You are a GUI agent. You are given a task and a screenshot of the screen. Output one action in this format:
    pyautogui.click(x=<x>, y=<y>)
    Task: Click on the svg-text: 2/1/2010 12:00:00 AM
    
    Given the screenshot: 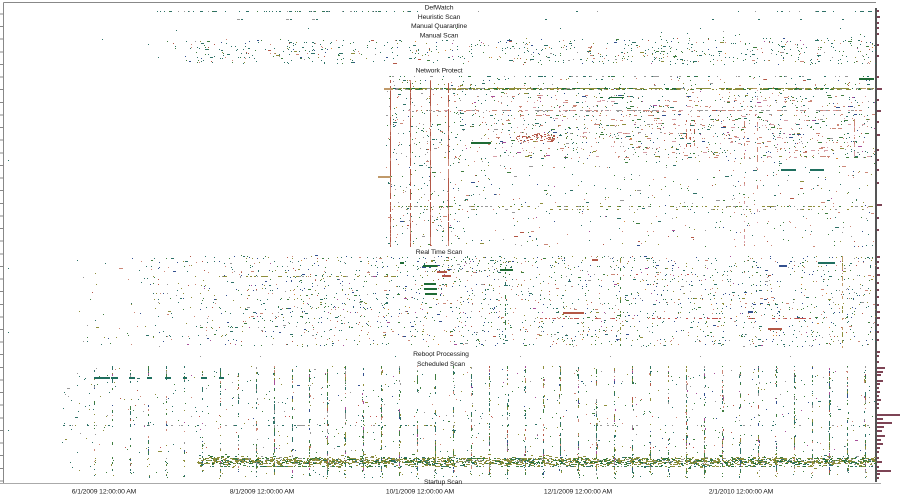 What is the action you would take?
    pyautogui.click(x=741, y=492)
    